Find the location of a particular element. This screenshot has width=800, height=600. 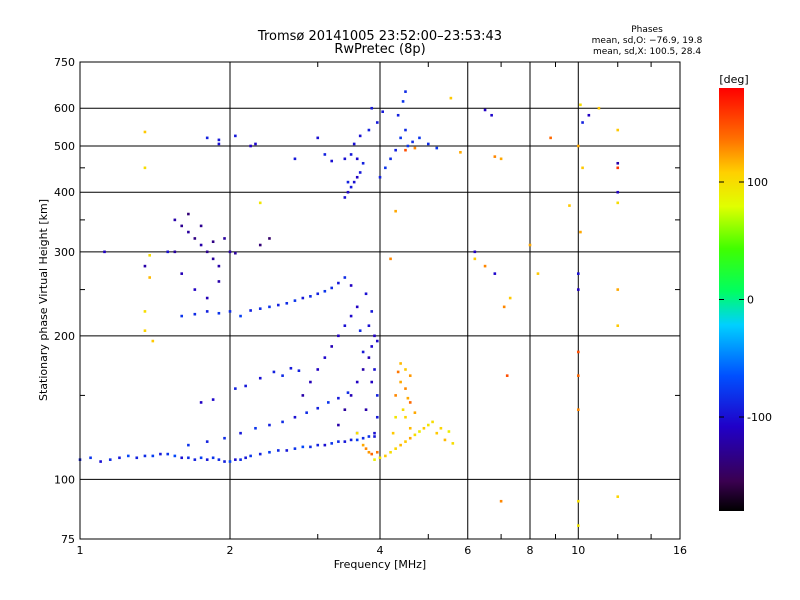

chart-subtitle: RwPretec (8p) is located at coordinates (379, 49).